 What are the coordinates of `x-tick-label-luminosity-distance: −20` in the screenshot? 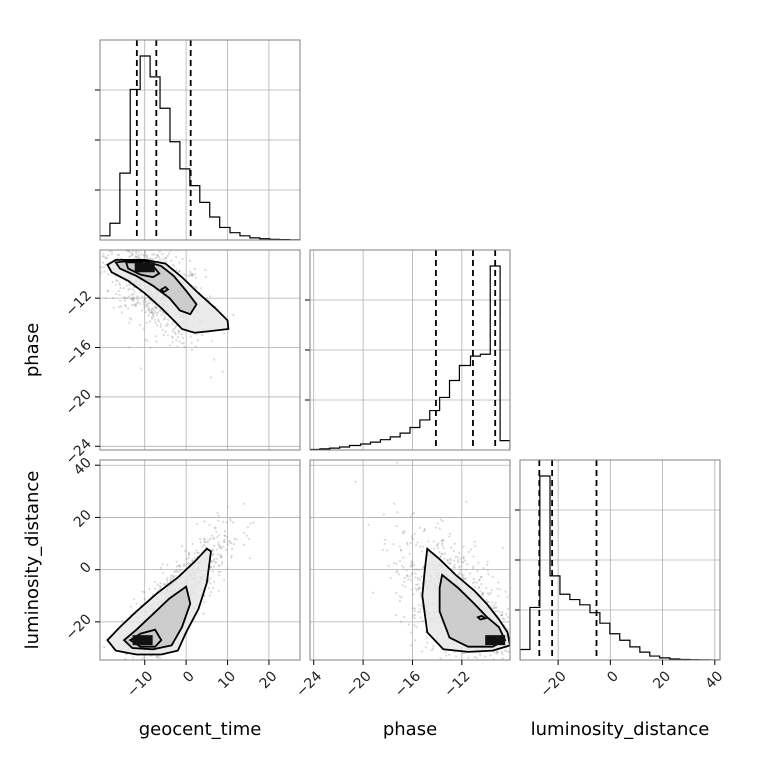 It's located at (554, 684).